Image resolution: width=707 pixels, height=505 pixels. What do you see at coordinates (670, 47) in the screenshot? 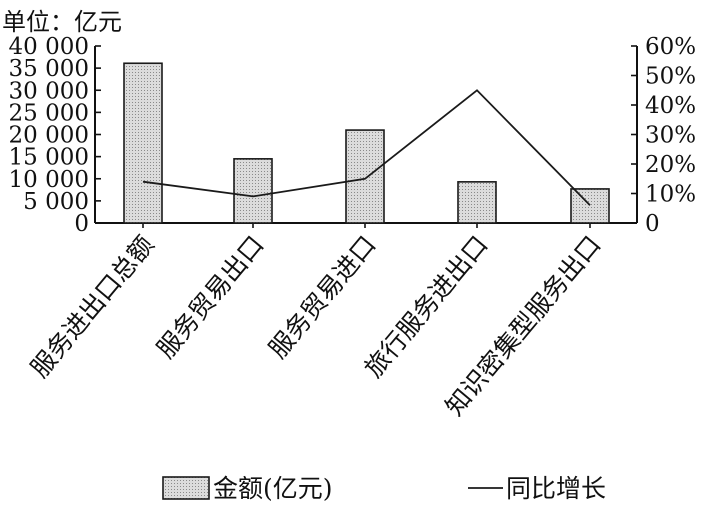
I see `right-tick-label: 60%` at bounding box center [670, 47].